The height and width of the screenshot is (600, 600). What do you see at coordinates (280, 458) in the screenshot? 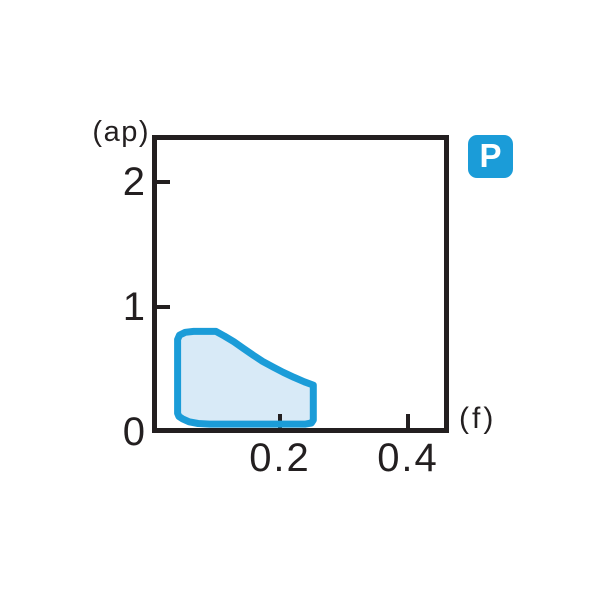
I see `x-tick-label: 0.2` at bounding box center [280, 458].